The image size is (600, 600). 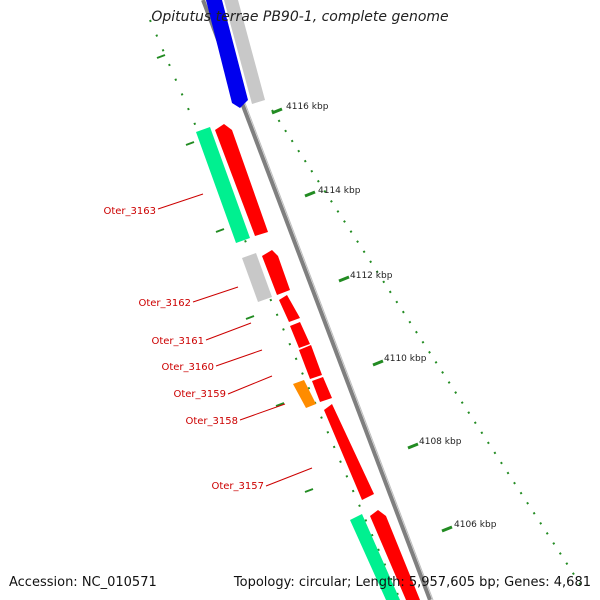 I want to click on genome-title: Opitutus terrae PB90-1, complete genome, so click(x=300, y=17).